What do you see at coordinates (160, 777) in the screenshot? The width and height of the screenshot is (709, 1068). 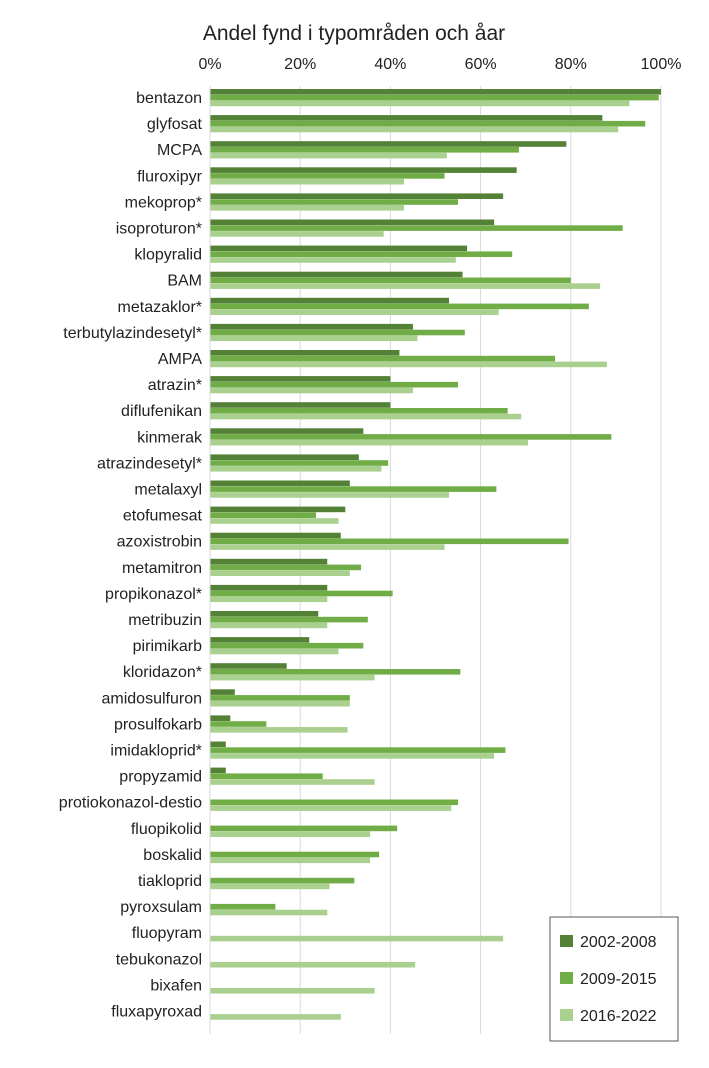 I see `category-label: propyzamid` at bounding box center [160, 777].